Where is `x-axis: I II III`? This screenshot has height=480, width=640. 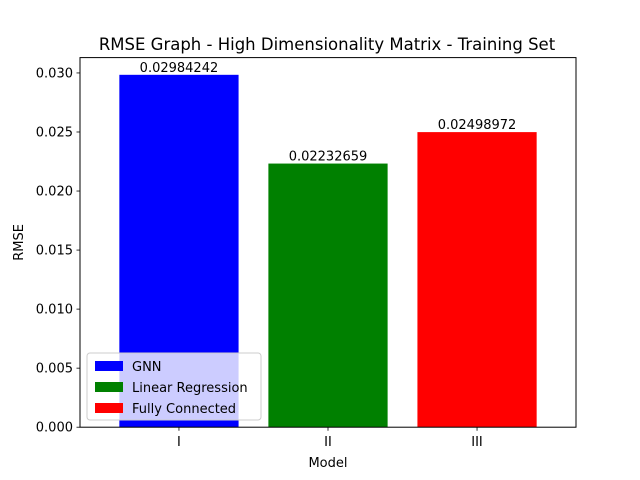
x-axis: I II III is located at coordinates (330, 438).